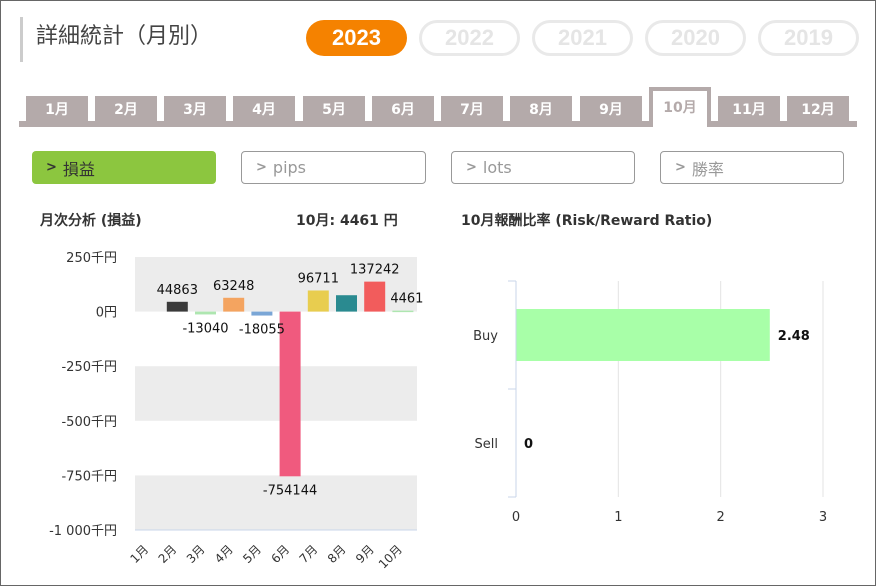 This screenshot has height=586, width=876. Describe the element at coordinates (347, 221) in the screenshot. I see `monthly-summary: 10月: 4461 円` at that location.